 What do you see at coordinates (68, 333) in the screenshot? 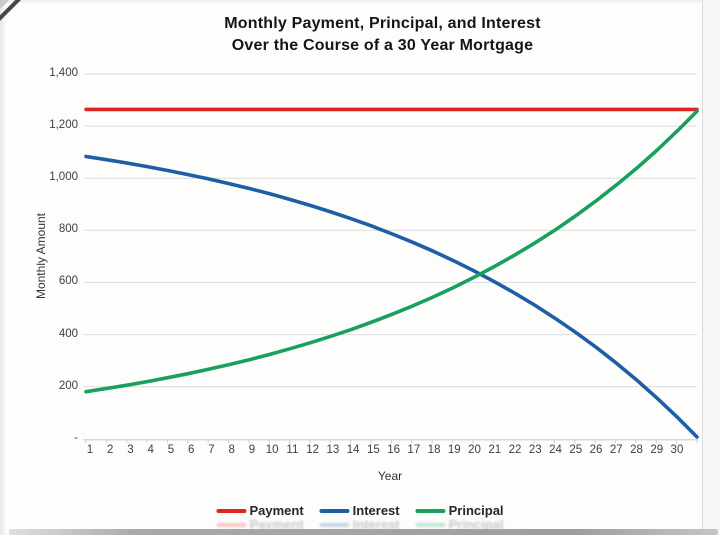
I see `y-tick-label: 400` at bounding box center [68, 333].